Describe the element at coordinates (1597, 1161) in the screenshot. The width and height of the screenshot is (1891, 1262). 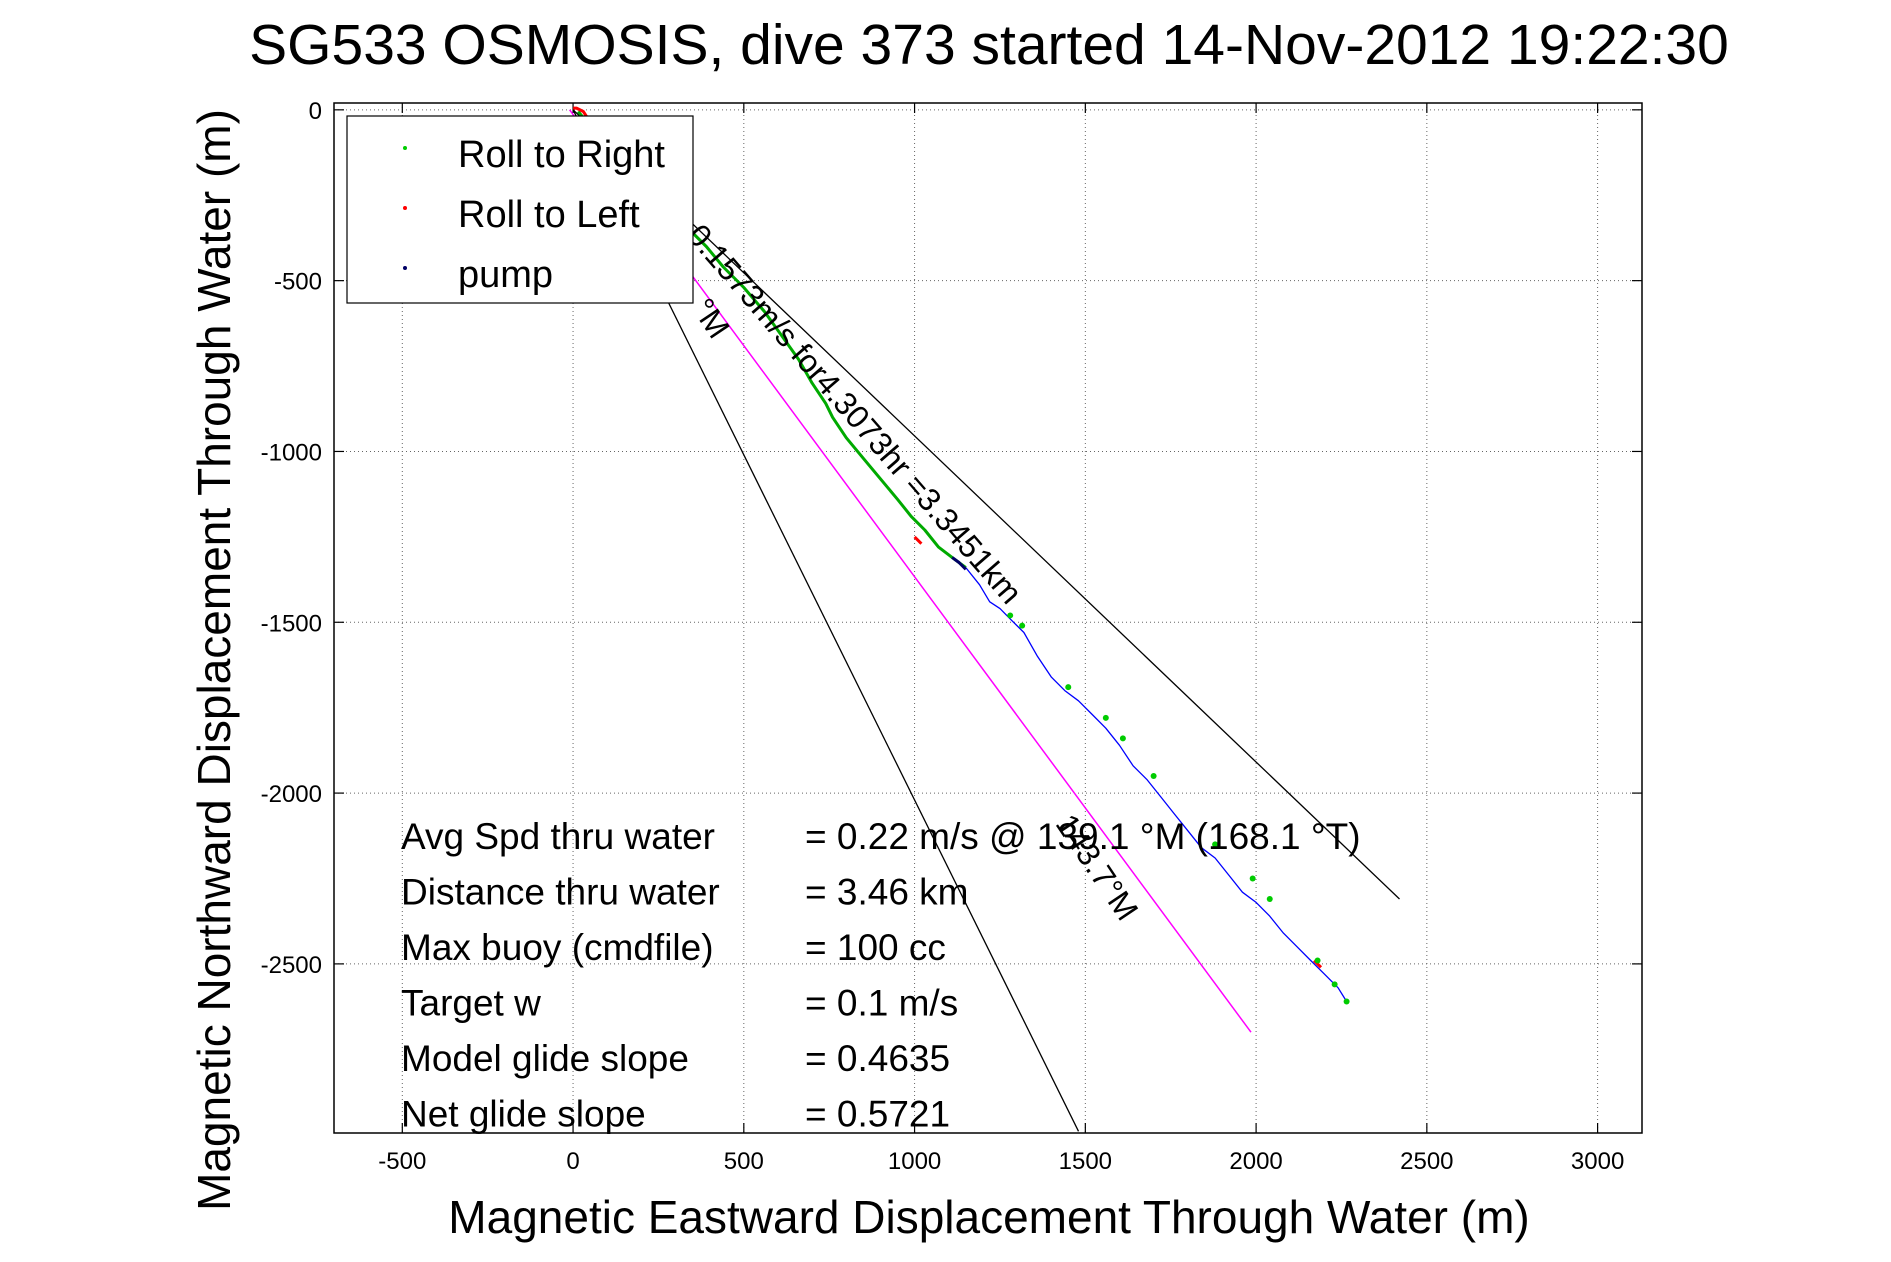
I see `x-tick-label: 3000` at that location.